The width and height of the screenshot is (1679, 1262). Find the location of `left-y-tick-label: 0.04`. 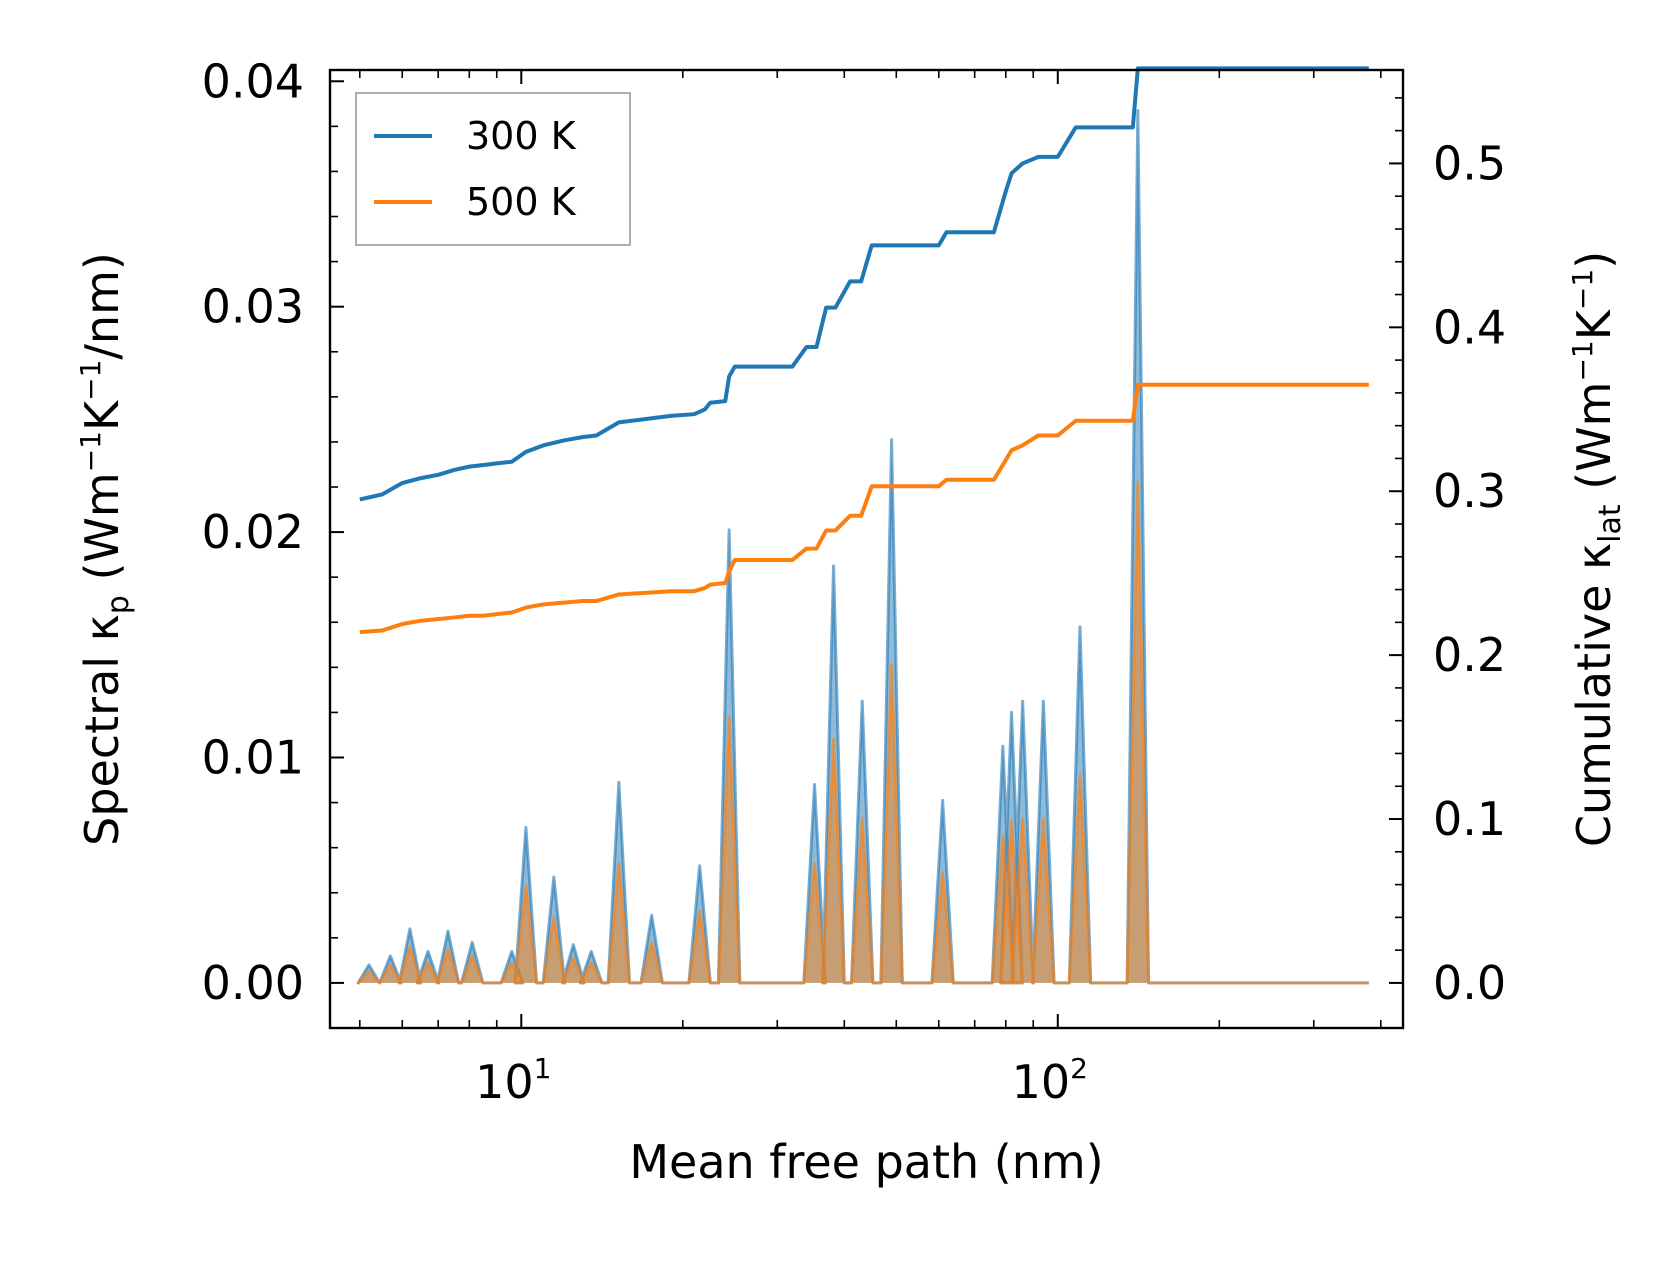

left-y-tick-label: 0.04 is located at coordinates (253, 81).